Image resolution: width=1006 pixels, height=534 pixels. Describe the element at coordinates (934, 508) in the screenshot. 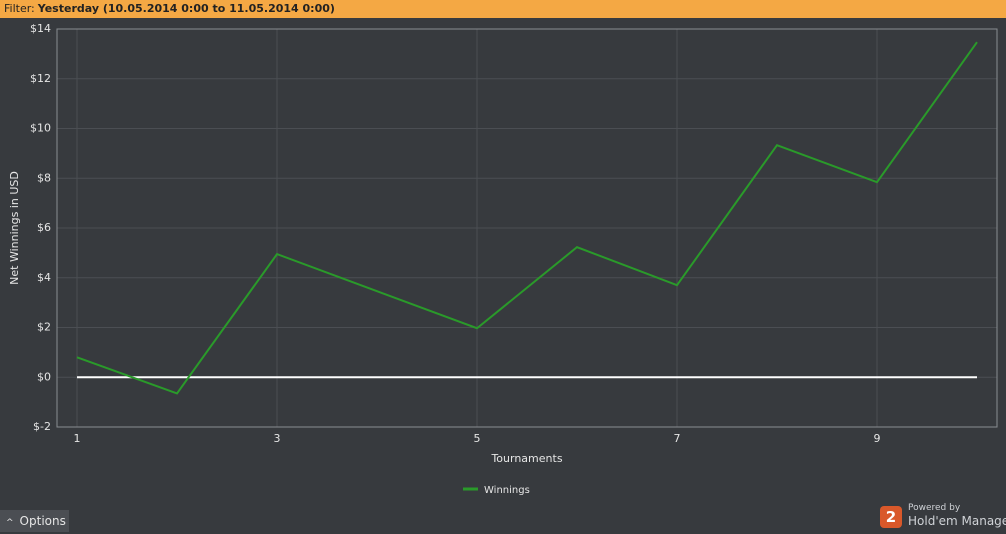

I see `brand-powered: Powered by` at that location.